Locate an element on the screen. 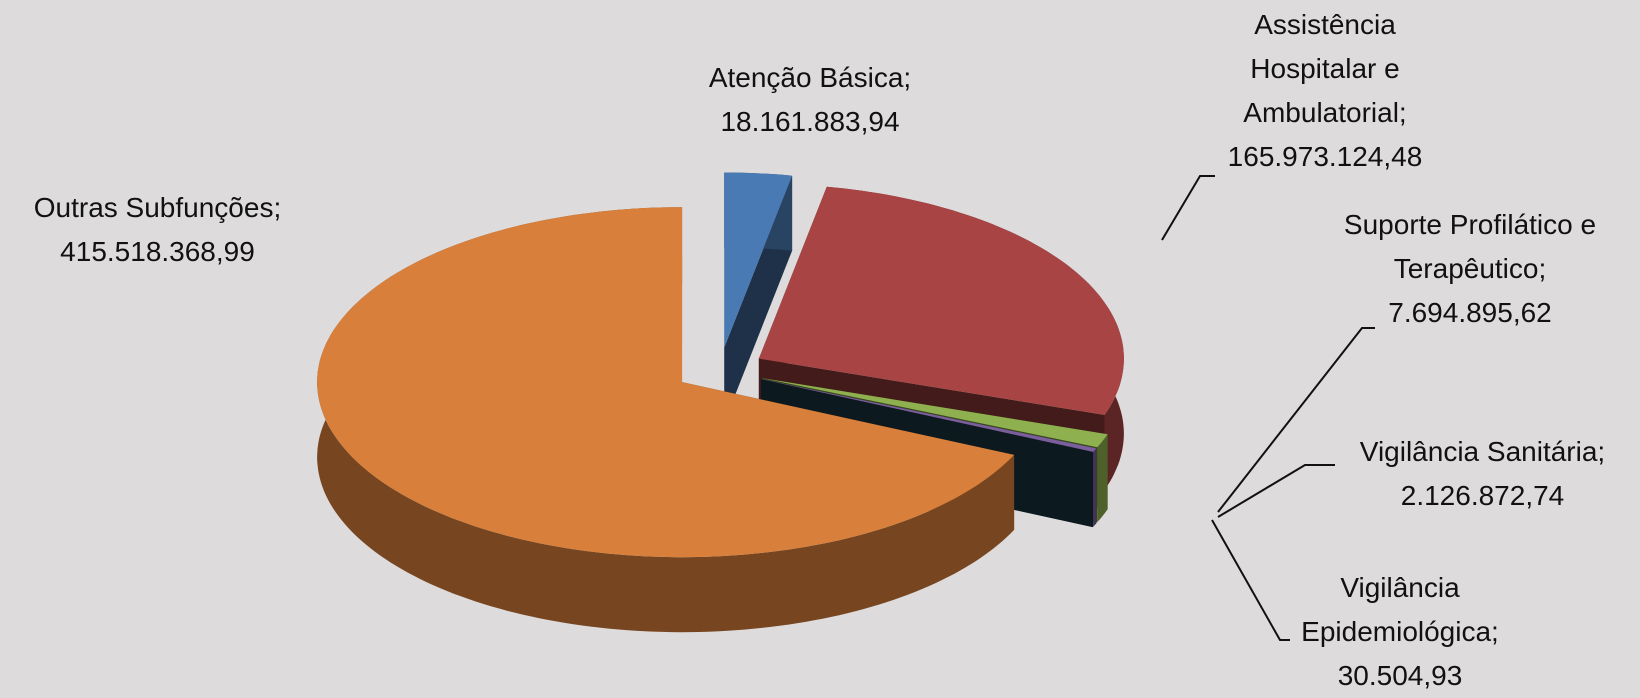 The width and height of the screenshot is (1640, 698). label-value: 30.504,93 is located at coordinates (1400, 676).